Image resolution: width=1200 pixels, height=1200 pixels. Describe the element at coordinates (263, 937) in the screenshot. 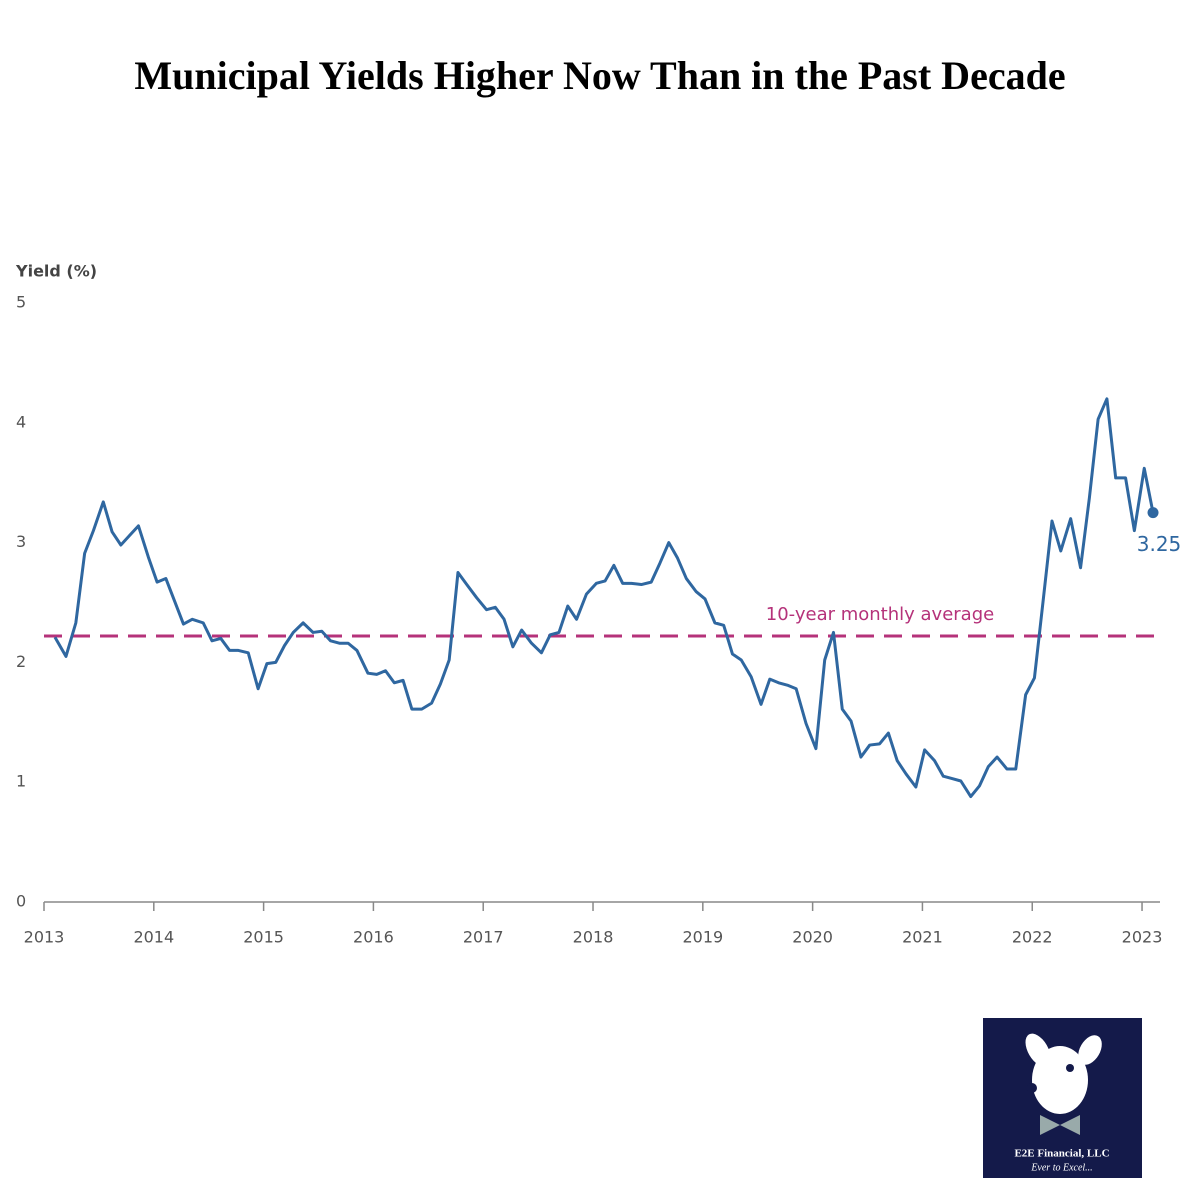

I see `x-tick-label: 2015` at that location.